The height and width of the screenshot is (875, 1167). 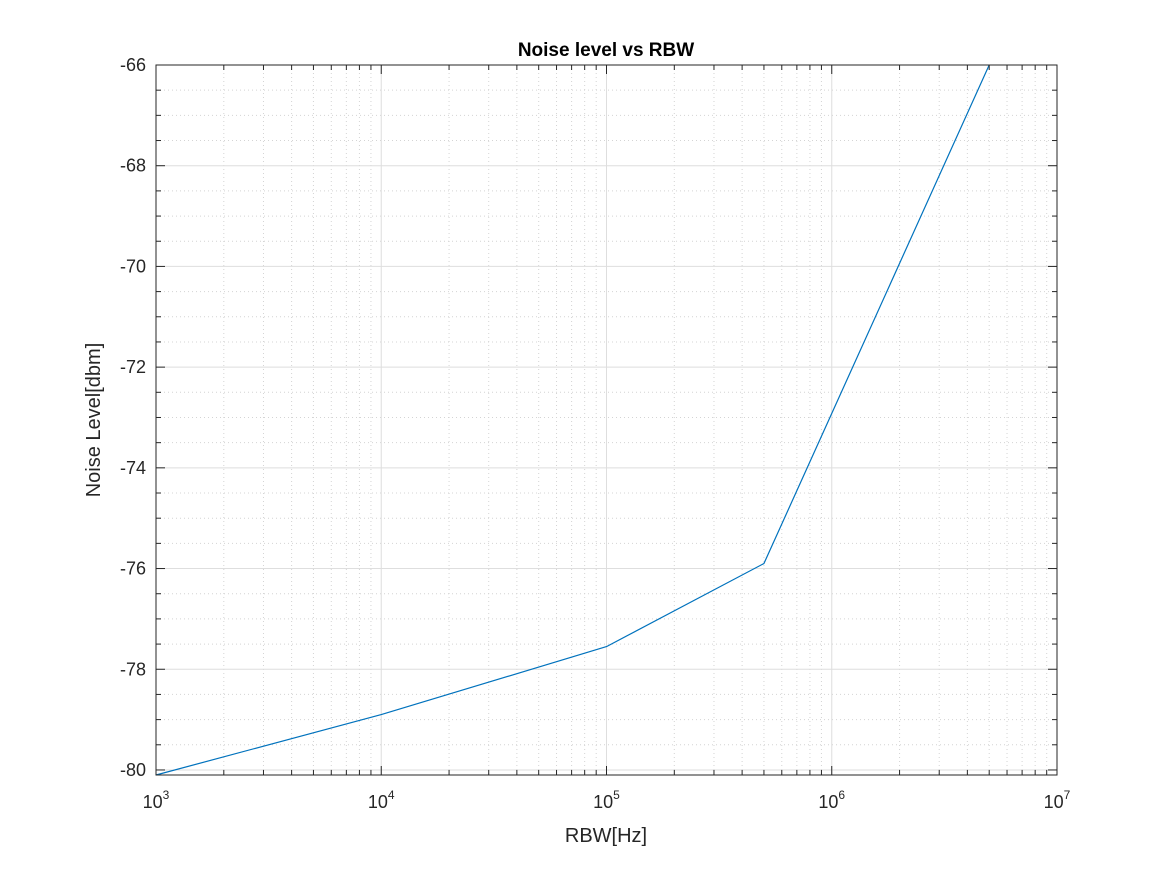 What do you see at coordinates (133, 266) in the screenshot?
I see `y-tick-label: -70` at bounding box center [133, 266].